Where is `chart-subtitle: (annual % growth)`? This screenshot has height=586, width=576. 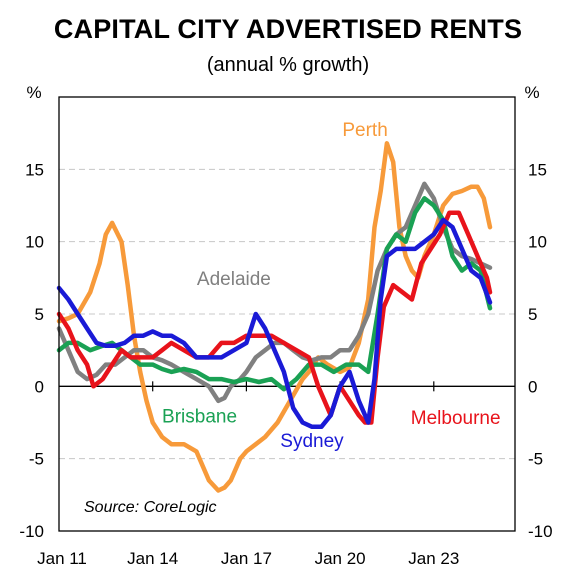 chart-subtitle: (annual % growth) is located at coordinates (288, 65).